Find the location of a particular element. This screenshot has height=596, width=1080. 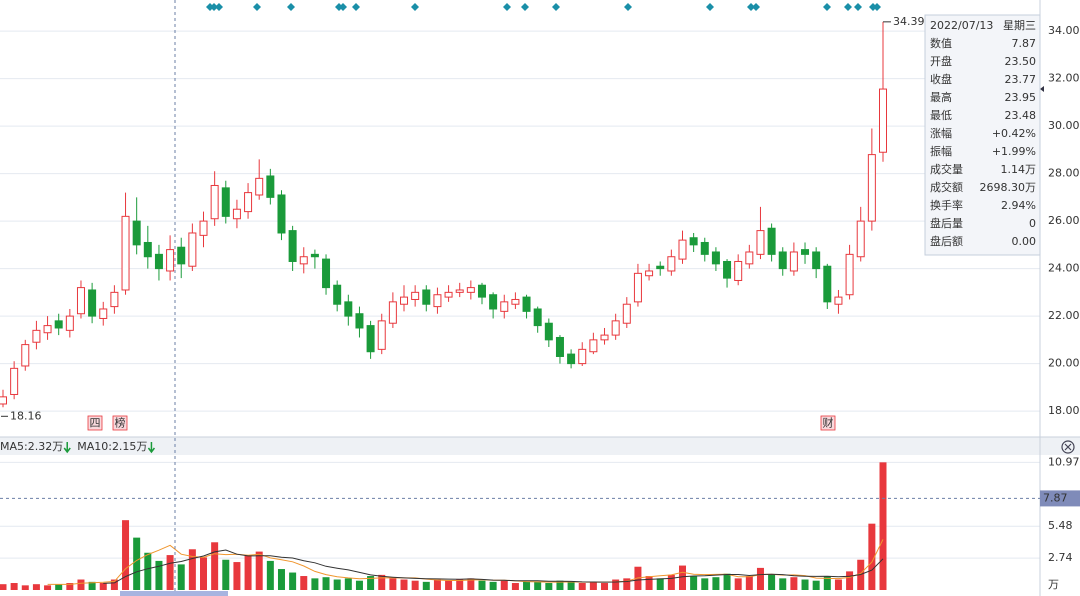

badge: 四 is located at coordinates (95, 423).